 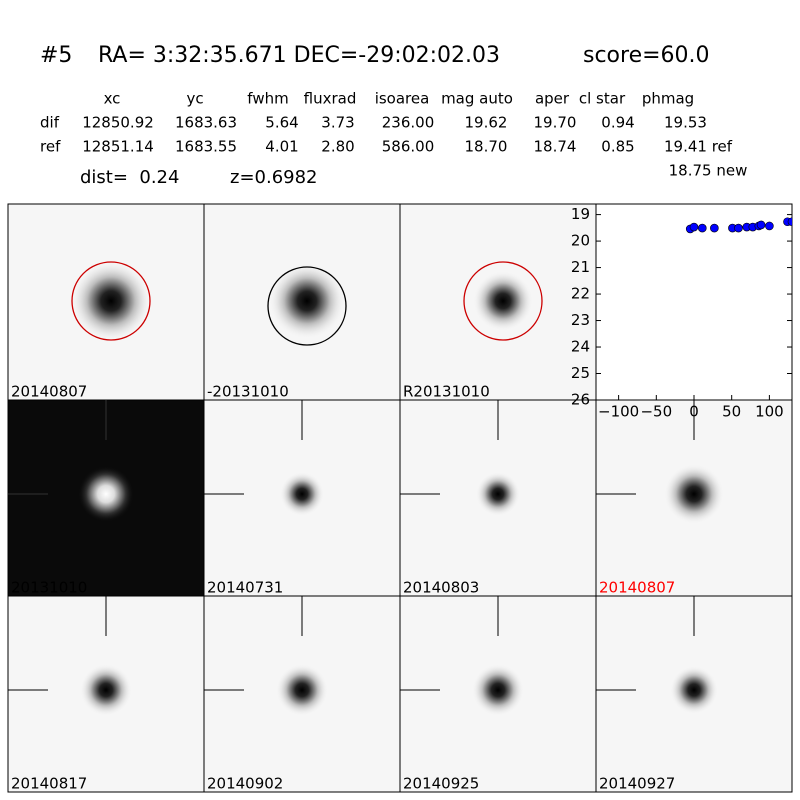 What do you see at coordinates (646, 55) in the screenshot?
I see `score: score=60.0` at bounding box center [646, 55].